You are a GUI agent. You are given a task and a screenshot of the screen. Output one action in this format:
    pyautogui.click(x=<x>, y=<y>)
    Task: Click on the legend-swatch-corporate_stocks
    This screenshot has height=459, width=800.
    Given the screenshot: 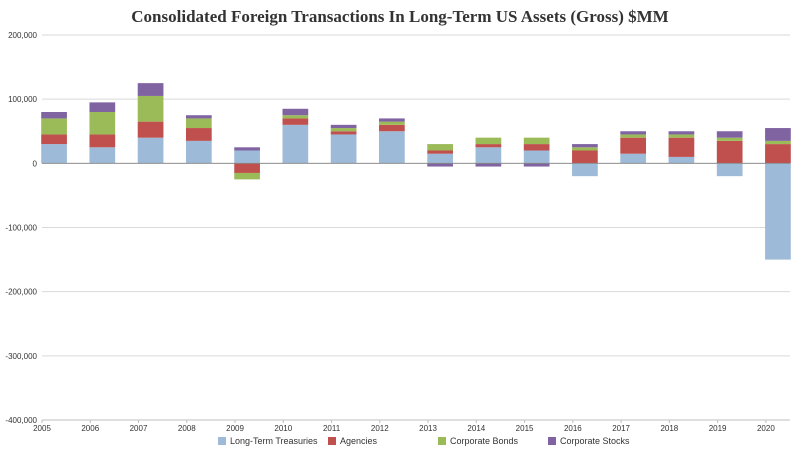 What is the action you would take?
    pyautogui.click(x=552, y=441)
    